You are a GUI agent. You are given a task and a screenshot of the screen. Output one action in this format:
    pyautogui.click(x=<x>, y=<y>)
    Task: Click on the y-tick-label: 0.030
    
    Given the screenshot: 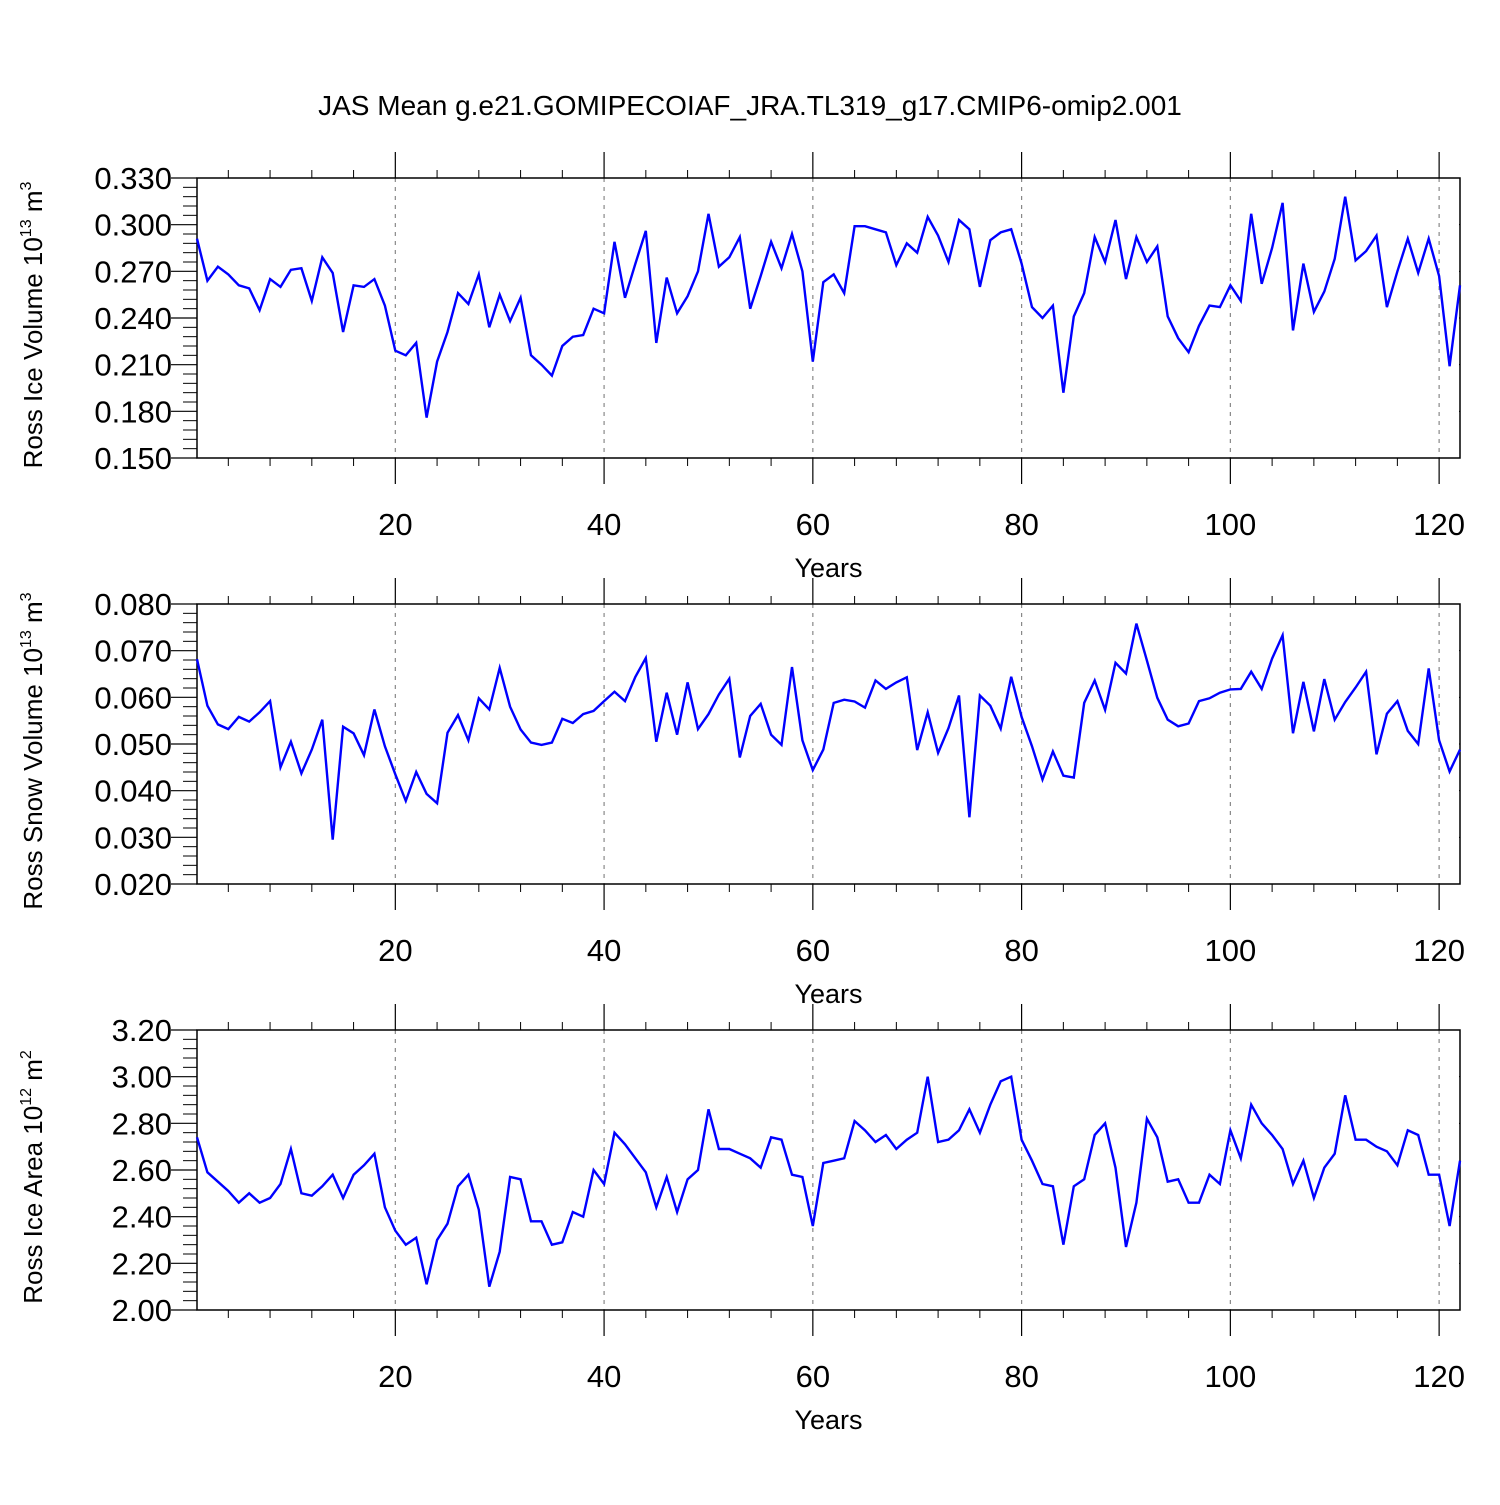 What is the action you would take?
    pyautogui.click(x=133, y=837)
    